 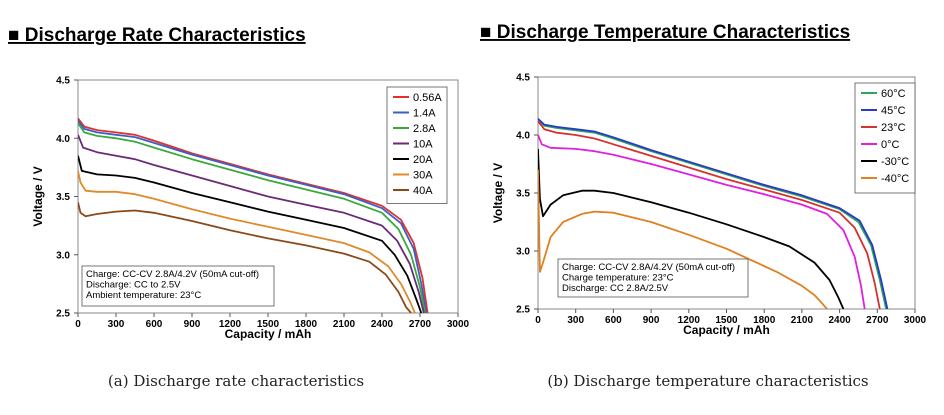 I want to click on legend-entry: 10A, so click(x=423, y=145).